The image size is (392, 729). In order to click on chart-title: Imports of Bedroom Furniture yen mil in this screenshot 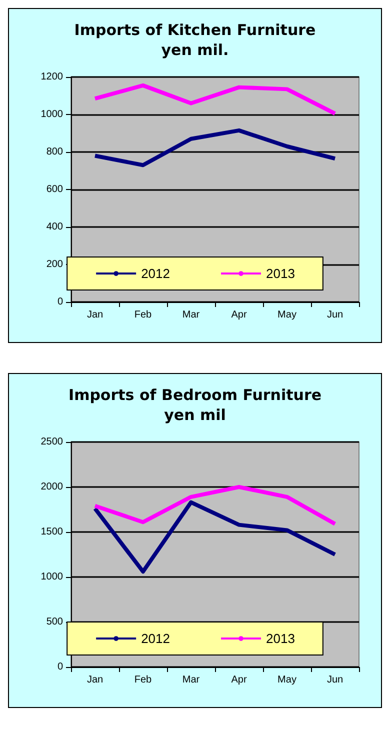, I will do `click(195, 405)`.